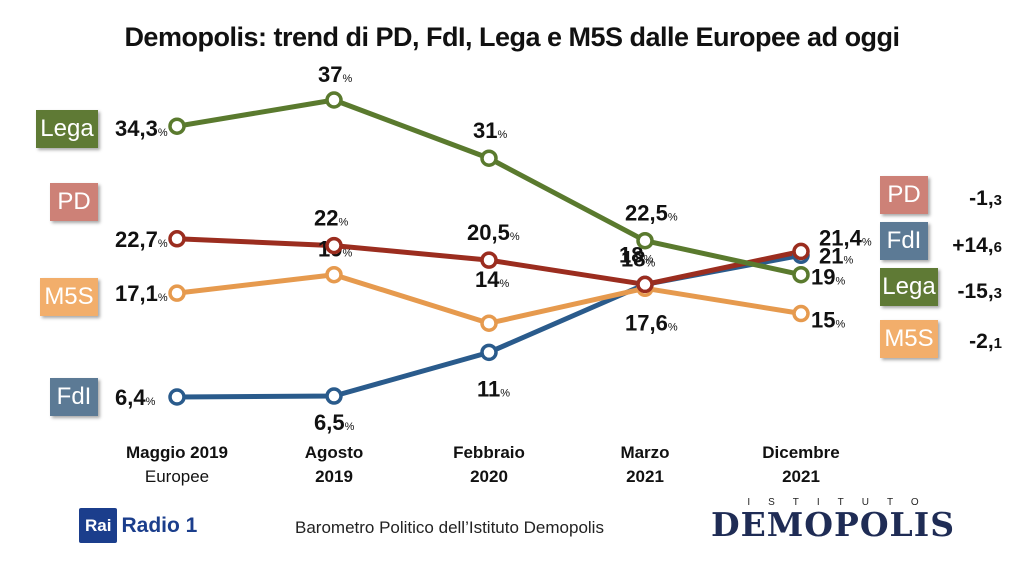 The width and height of the screenshot is (1024, 576). I want to click on legend-right-fdi: FdI, so click(904, 241).